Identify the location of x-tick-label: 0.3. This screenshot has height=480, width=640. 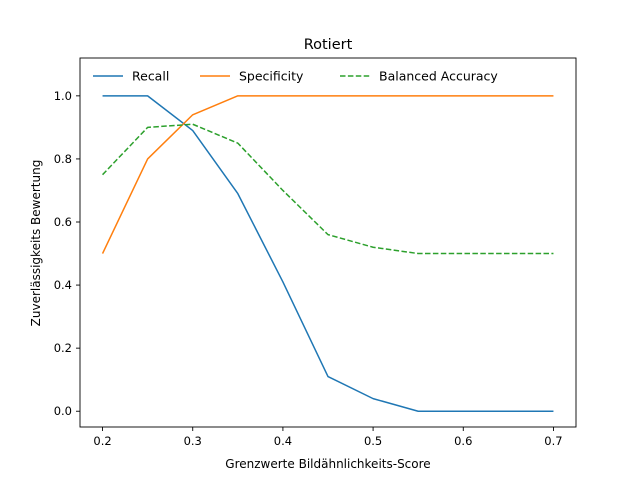
(193, 441).